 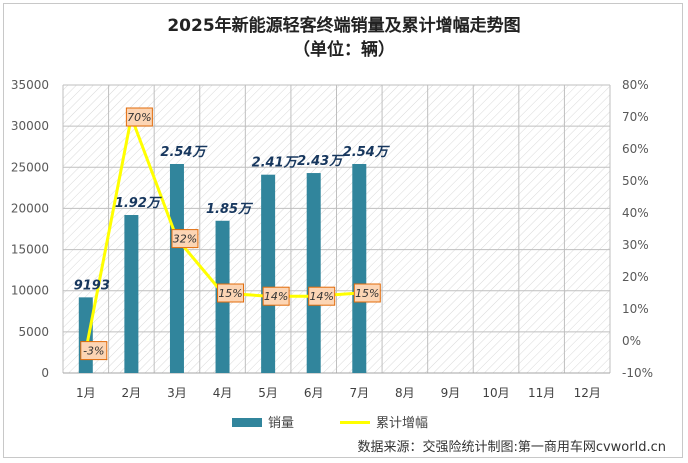 I want to click on legend-line-swatch, so click(x=355, y=422).